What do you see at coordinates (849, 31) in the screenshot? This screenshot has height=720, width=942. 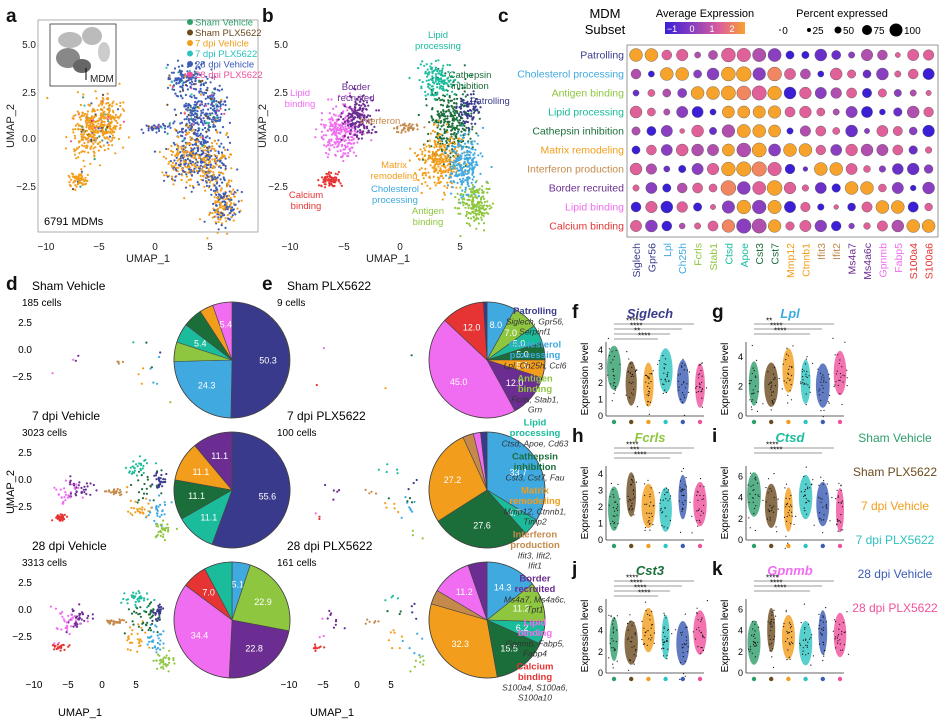 I see `pct-legend-label: 50` at bounding box center [849, 31].